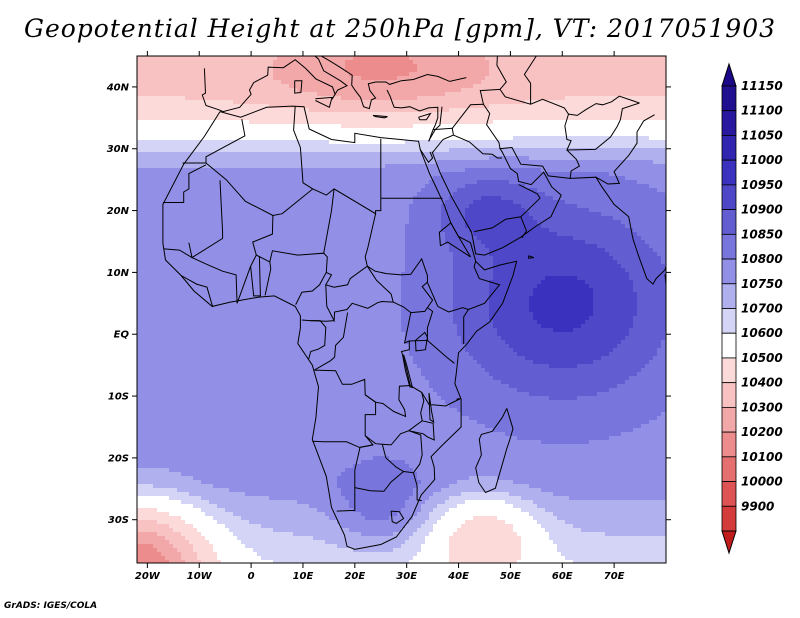 Image resolution: width=800 pixels, height=618 pixels. Describe the element at coordinates (531, 257) in the screenshot. I see `socotra-outline` at that location.